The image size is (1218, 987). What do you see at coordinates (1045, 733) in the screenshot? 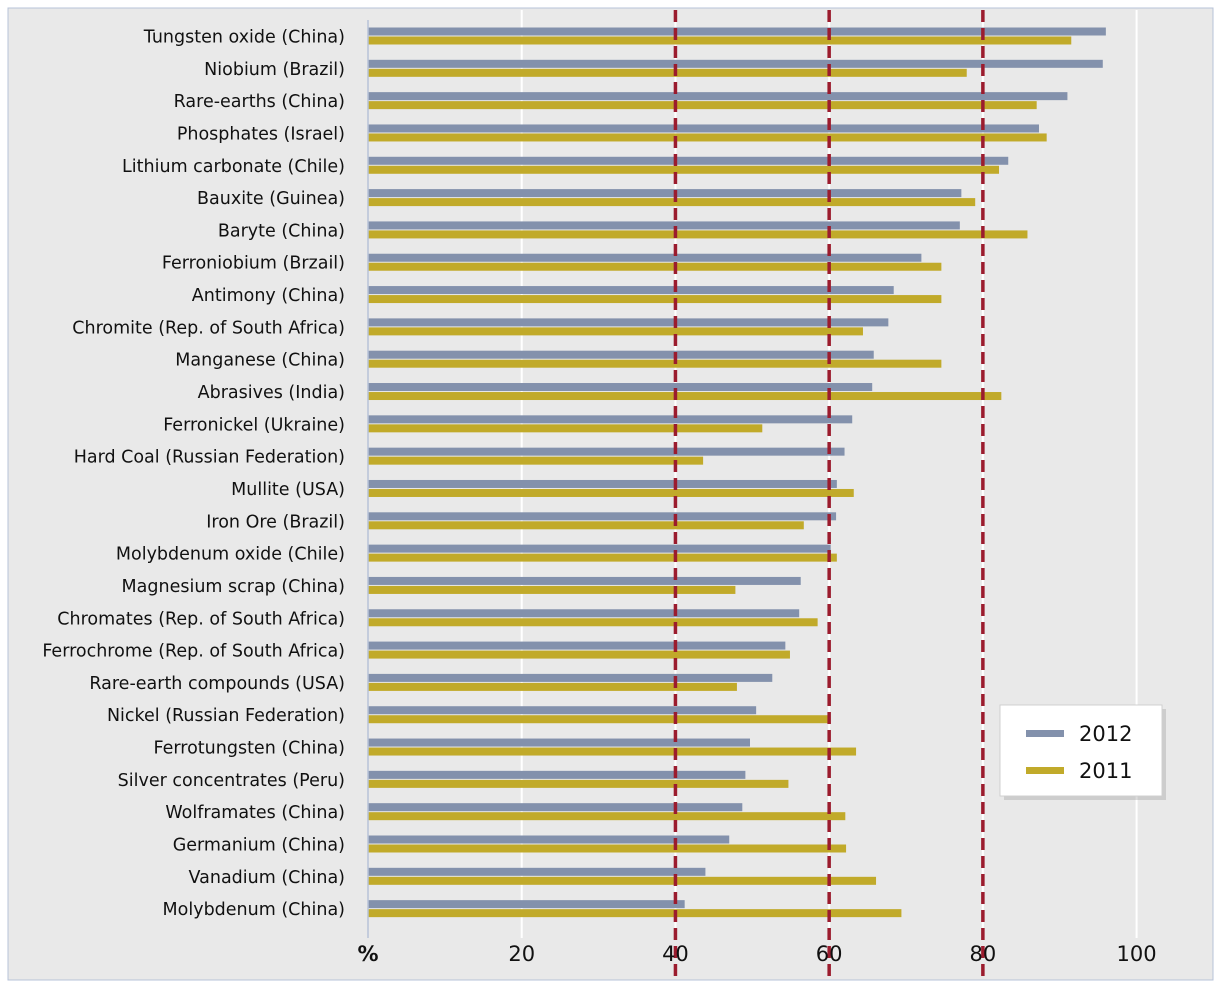
I see `legend-swatch-2012` at bounding box center [1045, 733].